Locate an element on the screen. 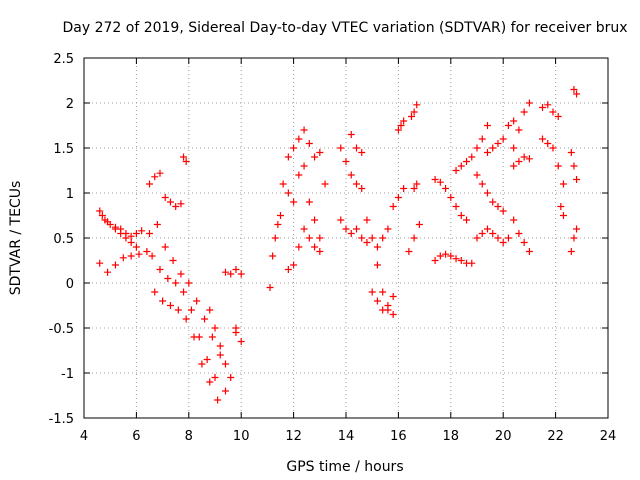  x-tick-label: 16 is located at coordinates (398, 436).